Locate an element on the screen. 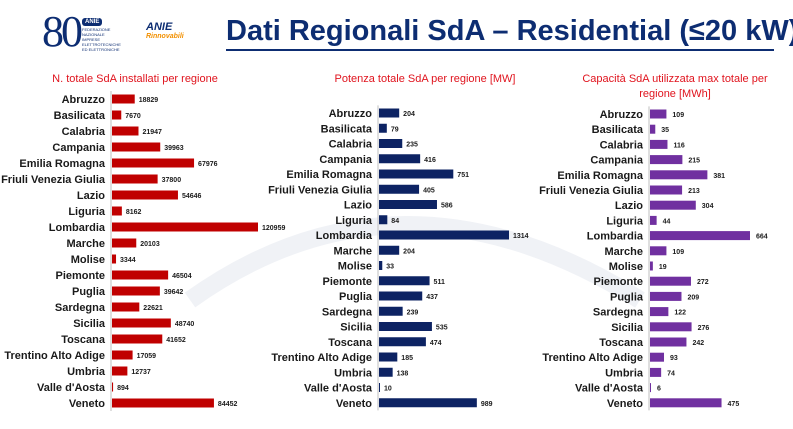 Image resolution: width=793 pixels, height=429 pixels. anie-rinnovabili-logo: ANIE Rinnovabili is located at coordinates (165, 31).